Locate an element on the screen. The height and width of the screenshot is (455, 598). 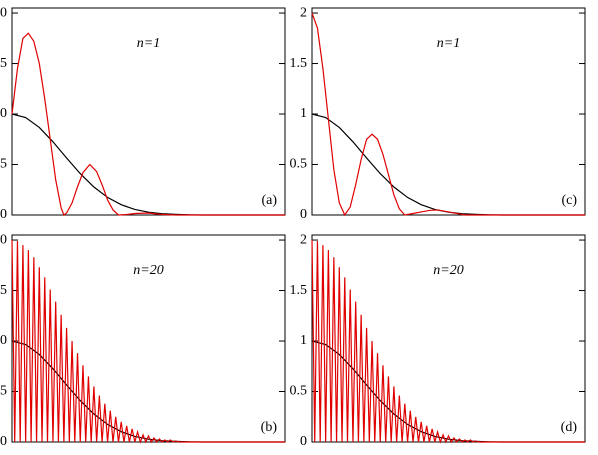
panel-label: (c) is located at coordinates (569, 200).